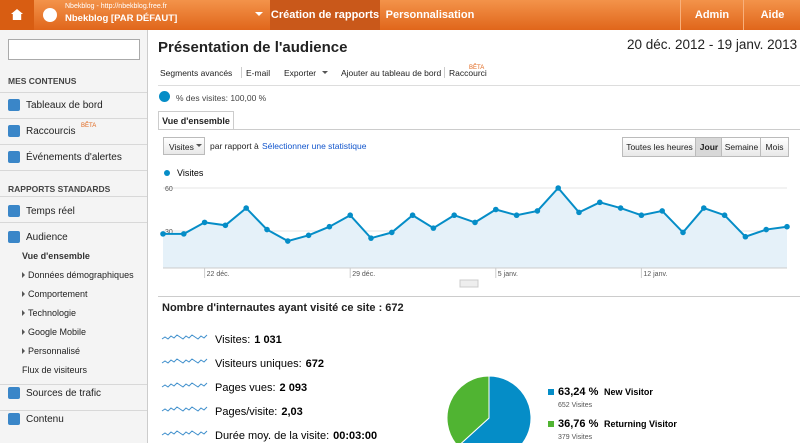 The width and height of the screenshot is (800, 443). What do you see at coordinates (121, 18) in the screenshot?
I see `profile: Nbekblog [PAR DÉFAUT]` at bounding box center [121, 18].